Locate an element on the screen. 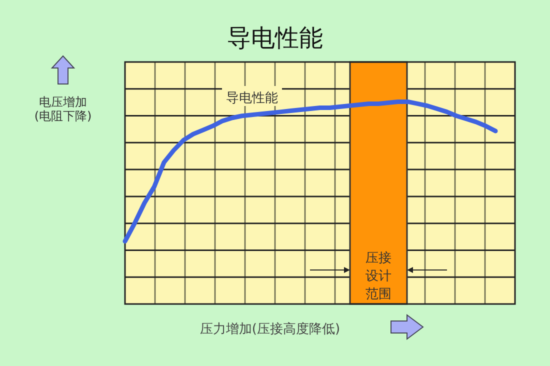 This screenshot has height=366, width=550. chart-title: 导电性能 is located at coordinates (275, 38).